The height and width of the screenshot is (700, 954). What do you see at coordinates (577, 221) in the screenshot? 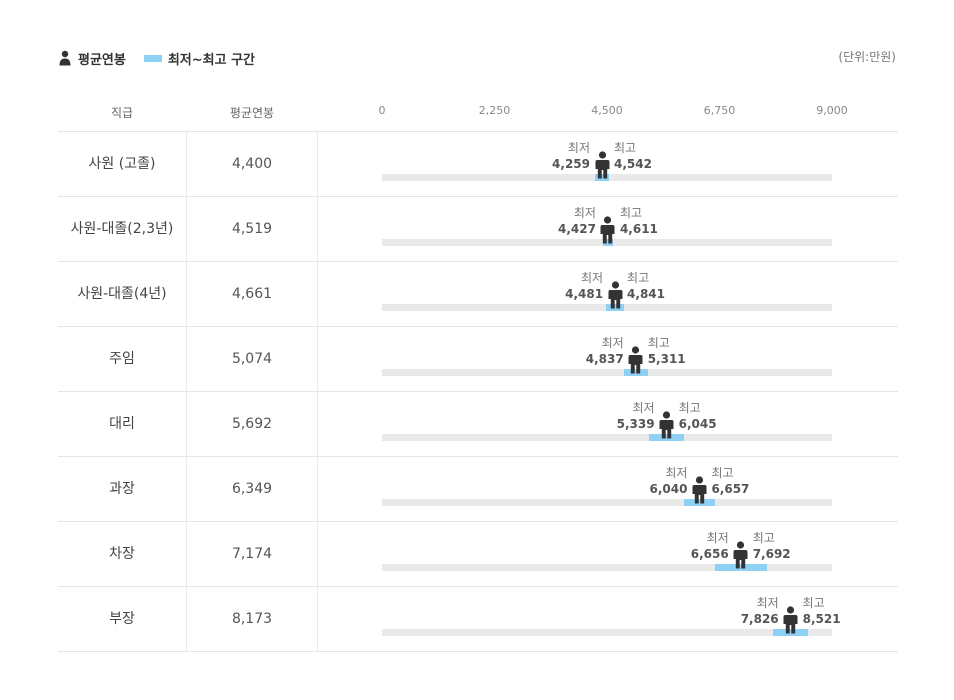
I see `min-salary-label: 최저 4,427` at bounding box center [577, 221].